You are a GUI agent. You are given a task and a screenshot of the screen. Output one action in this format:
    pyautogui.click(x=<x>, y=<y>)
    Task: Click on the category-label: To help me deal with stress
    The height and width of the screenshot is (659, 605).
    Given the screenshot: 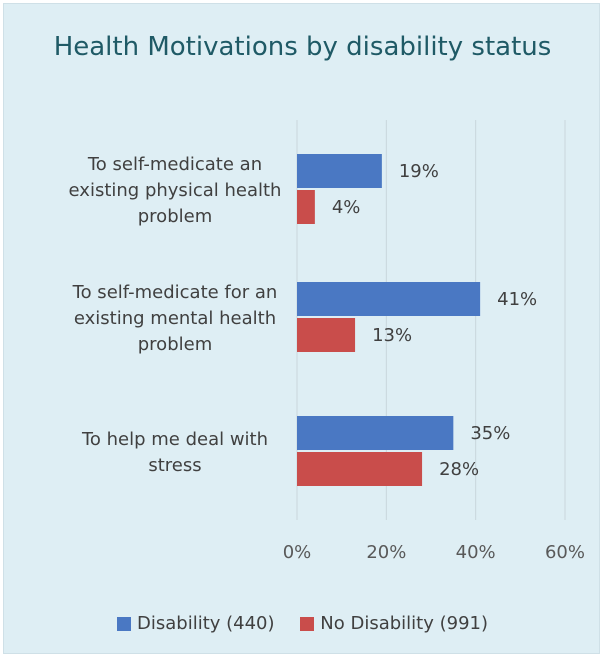 What is the action you would take?
    pyautogui.click(x=174, y=452)
    